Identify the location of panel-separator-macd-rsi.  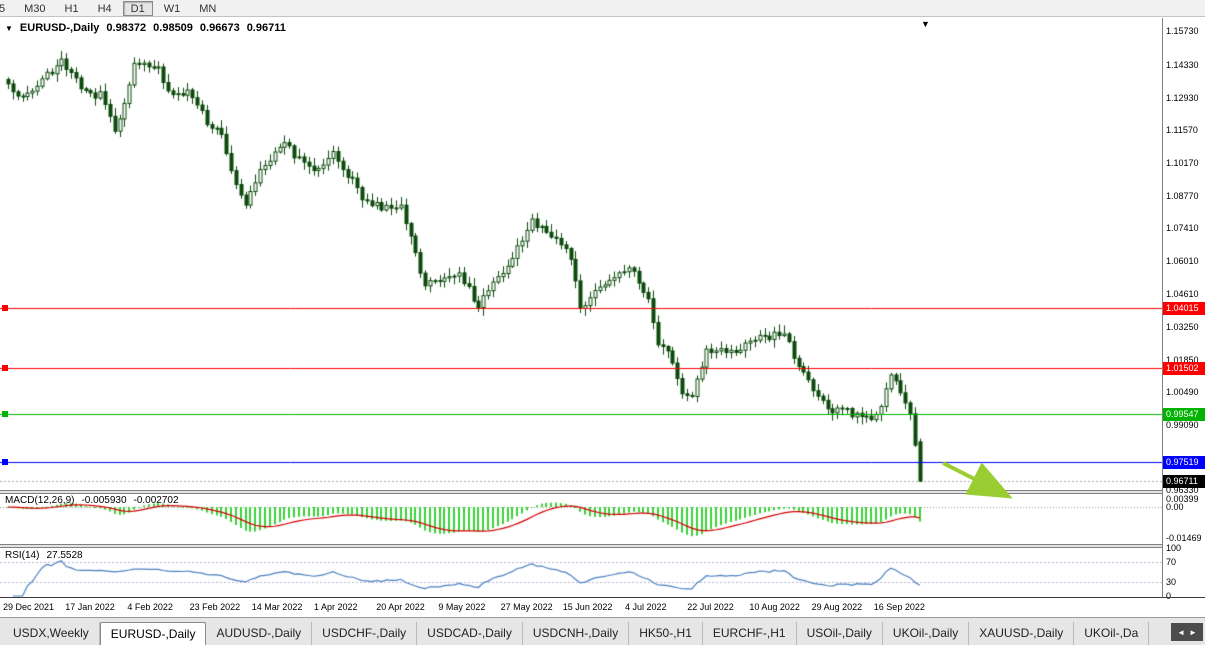
(602, 546).